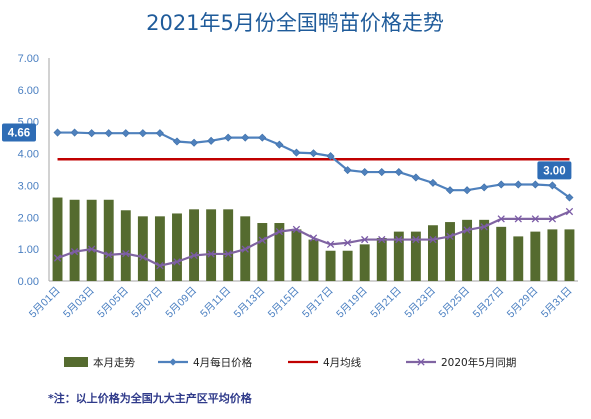 This screenshot has height=419, width=591. Describe the element at coordinates (290, 362) in the screenshot. I see `legend: 本月走势 4月每日价格 4月均线 2020年5月同期` at that location.